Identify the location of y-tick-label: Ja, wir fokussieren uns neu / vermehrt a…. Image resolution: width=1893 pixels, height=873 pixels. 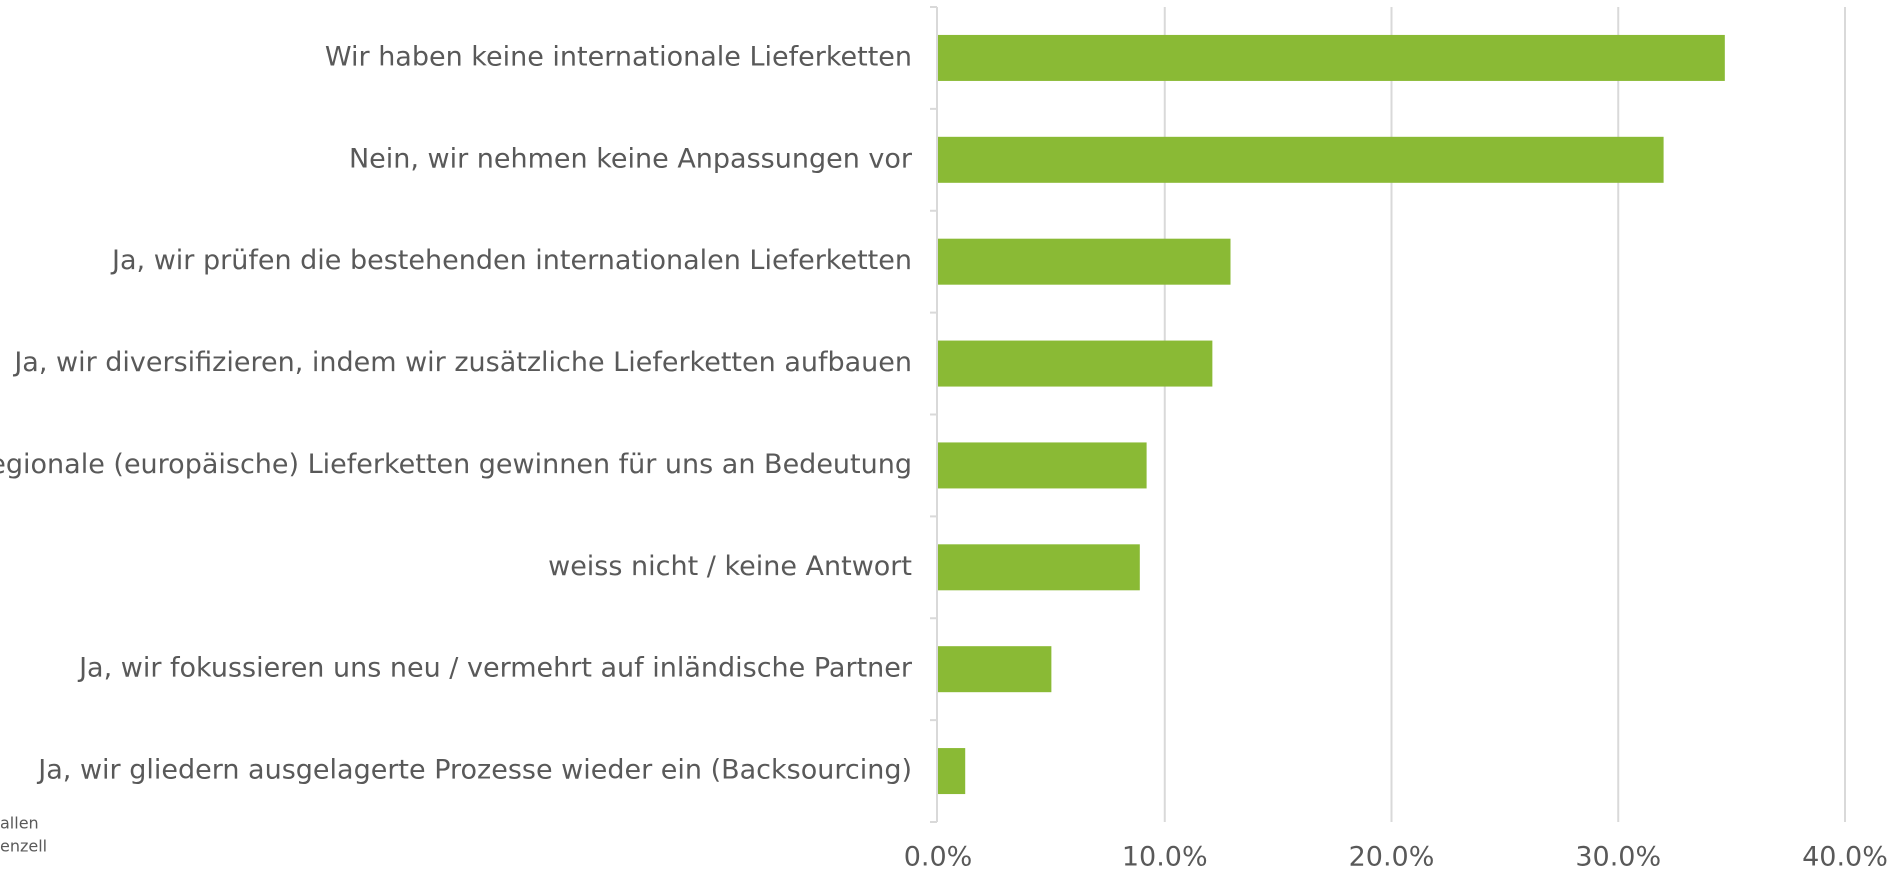
(495, 668).